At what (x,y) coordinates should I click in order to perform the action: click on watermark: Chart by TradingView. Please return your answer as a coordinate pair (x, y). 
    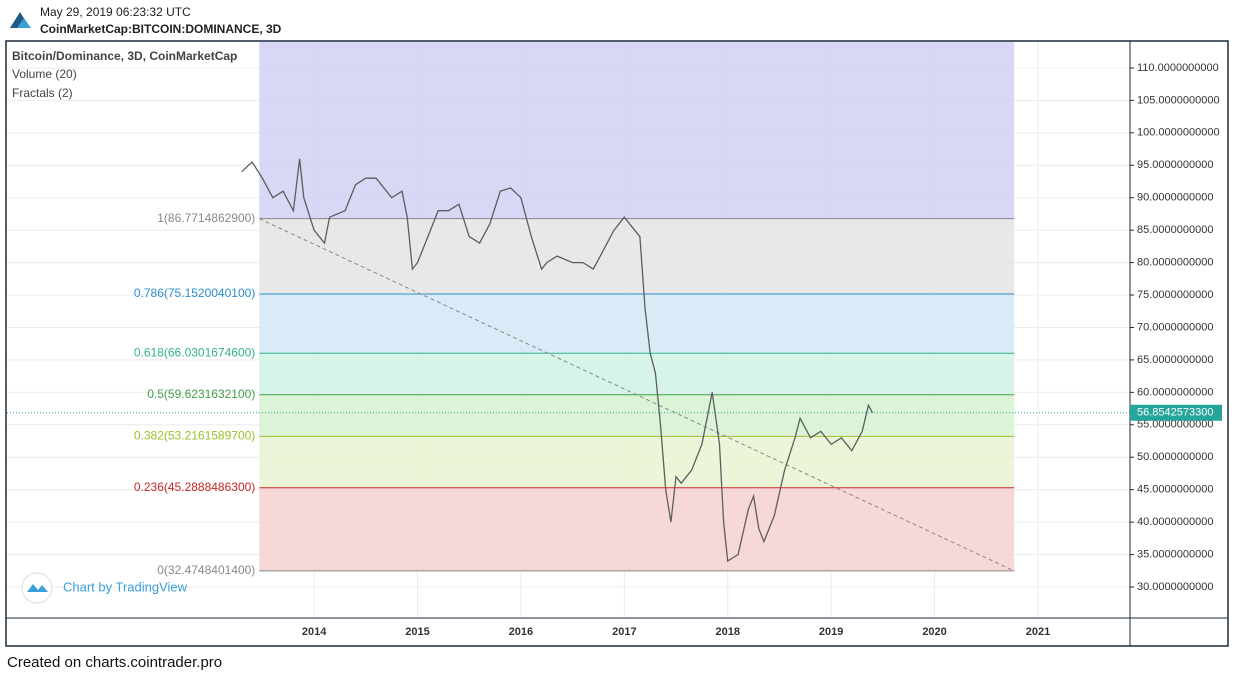
    Looking at the image, I should click on (125, 586).